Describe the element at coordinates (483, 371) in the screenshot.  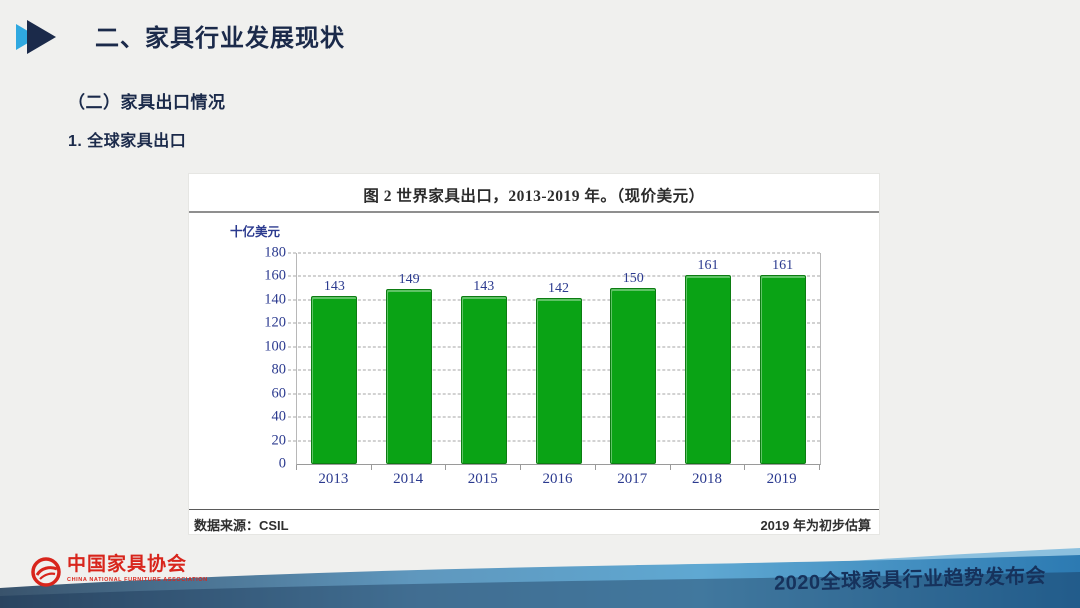
I see `bar-2015: 143` at that location.